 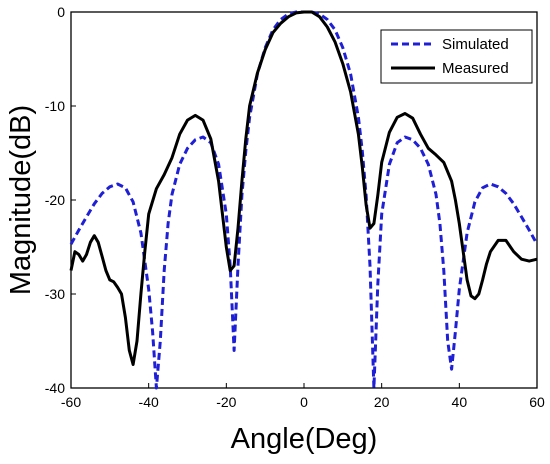 What do you see at coordinates (304, 439) in the screenshot?
I see `x-axis-title: Angle(Deg)` at bounding box center [304, 439].